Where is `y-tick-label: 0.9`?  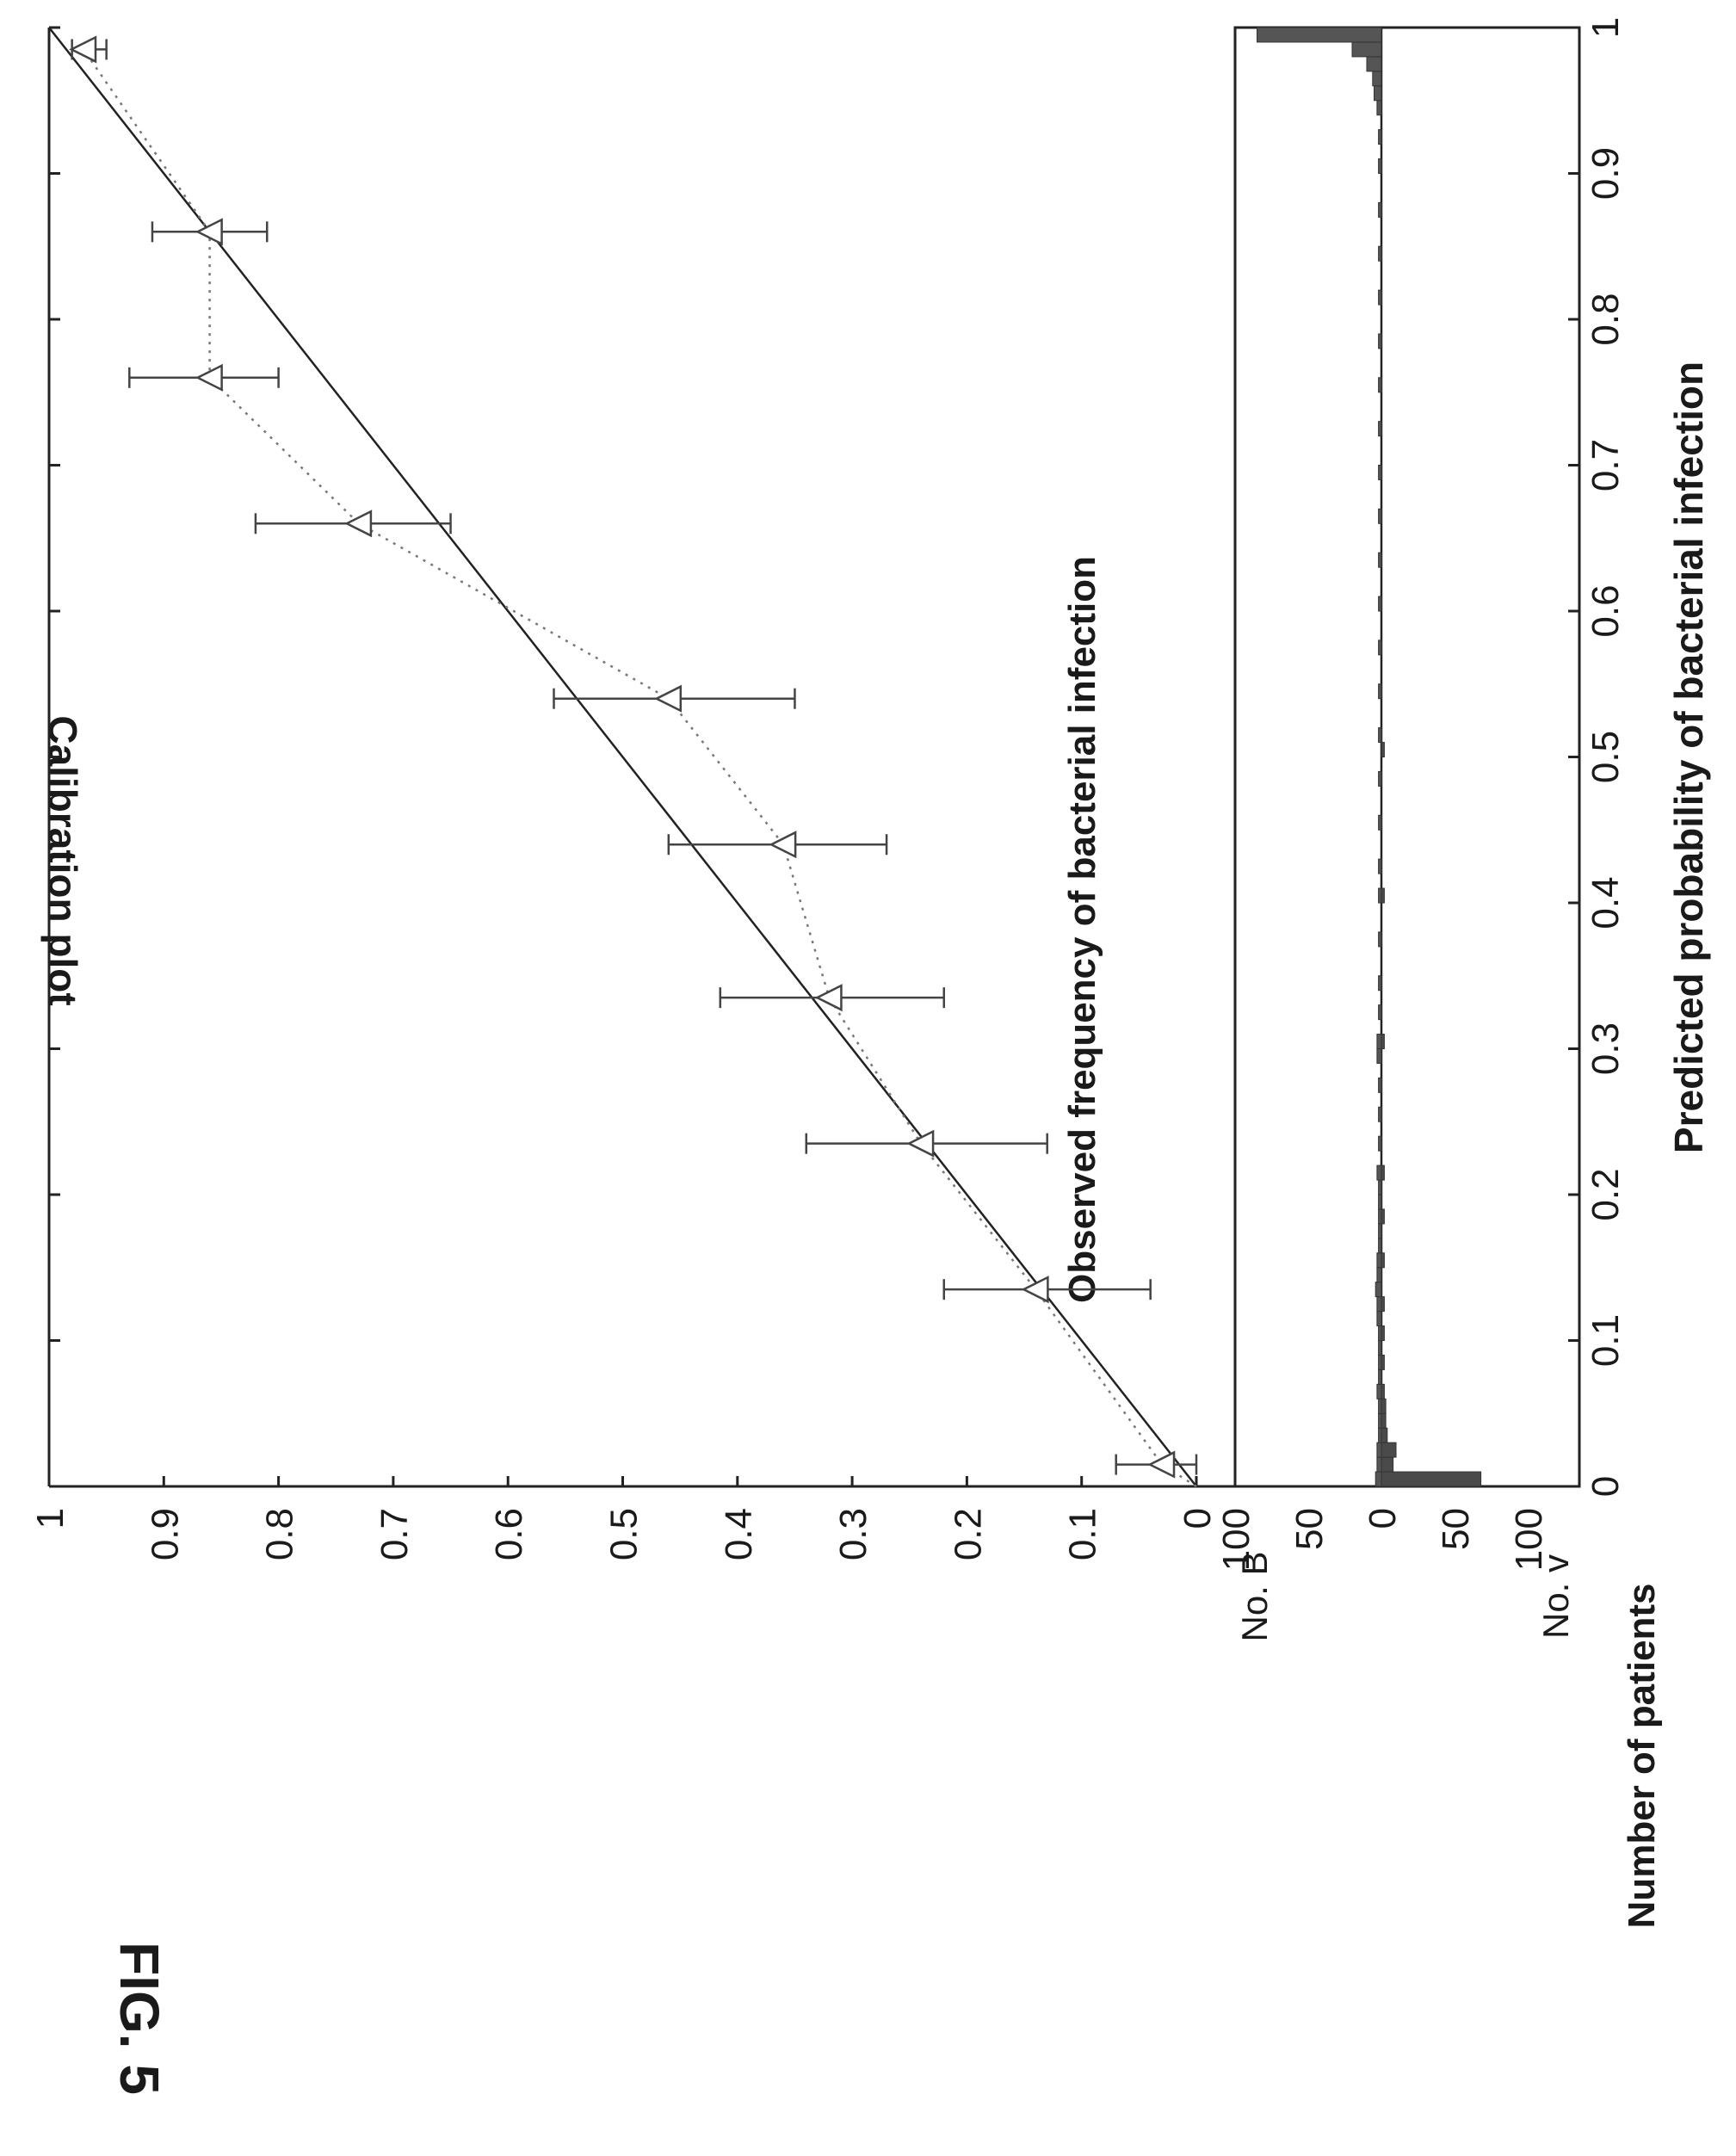
y-tick-label: 0.9 is located at coordinates (165, 1534).